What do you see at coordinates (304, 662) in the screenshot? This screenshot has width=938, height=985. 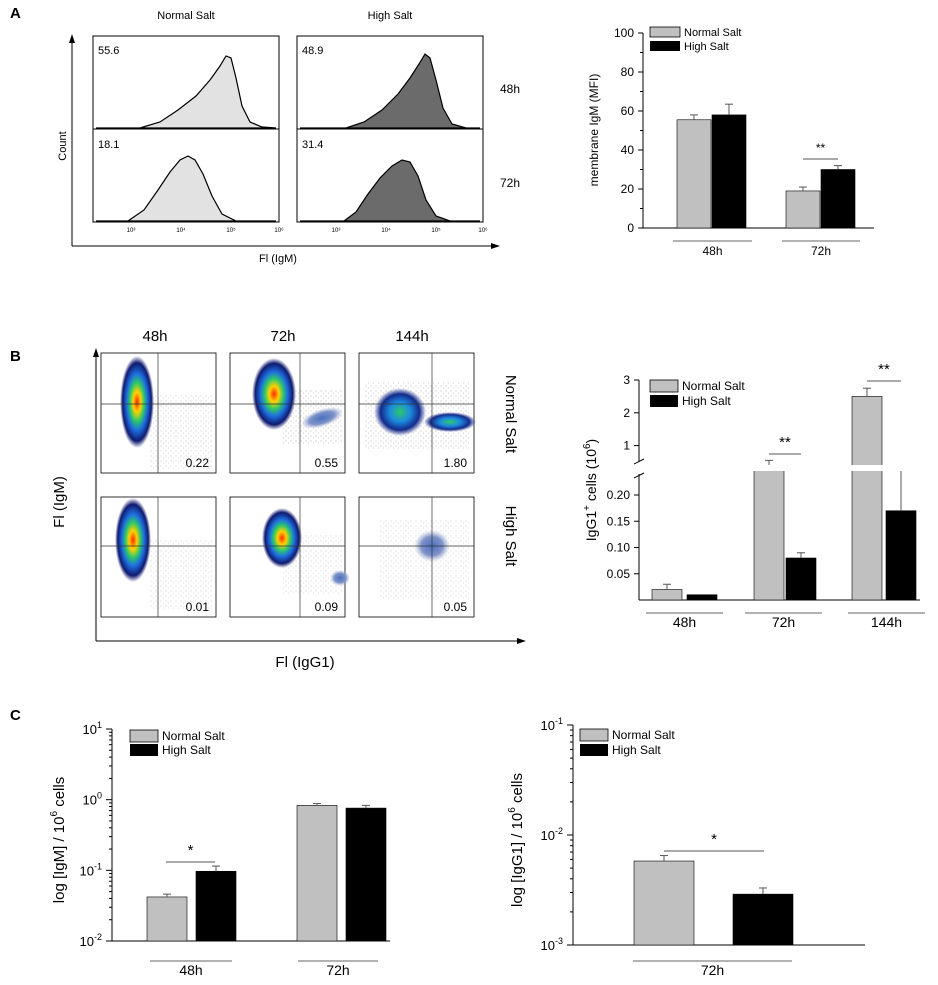 I see `dot-x-label: Fl (IgG1)` at bounding box center [304, 662].